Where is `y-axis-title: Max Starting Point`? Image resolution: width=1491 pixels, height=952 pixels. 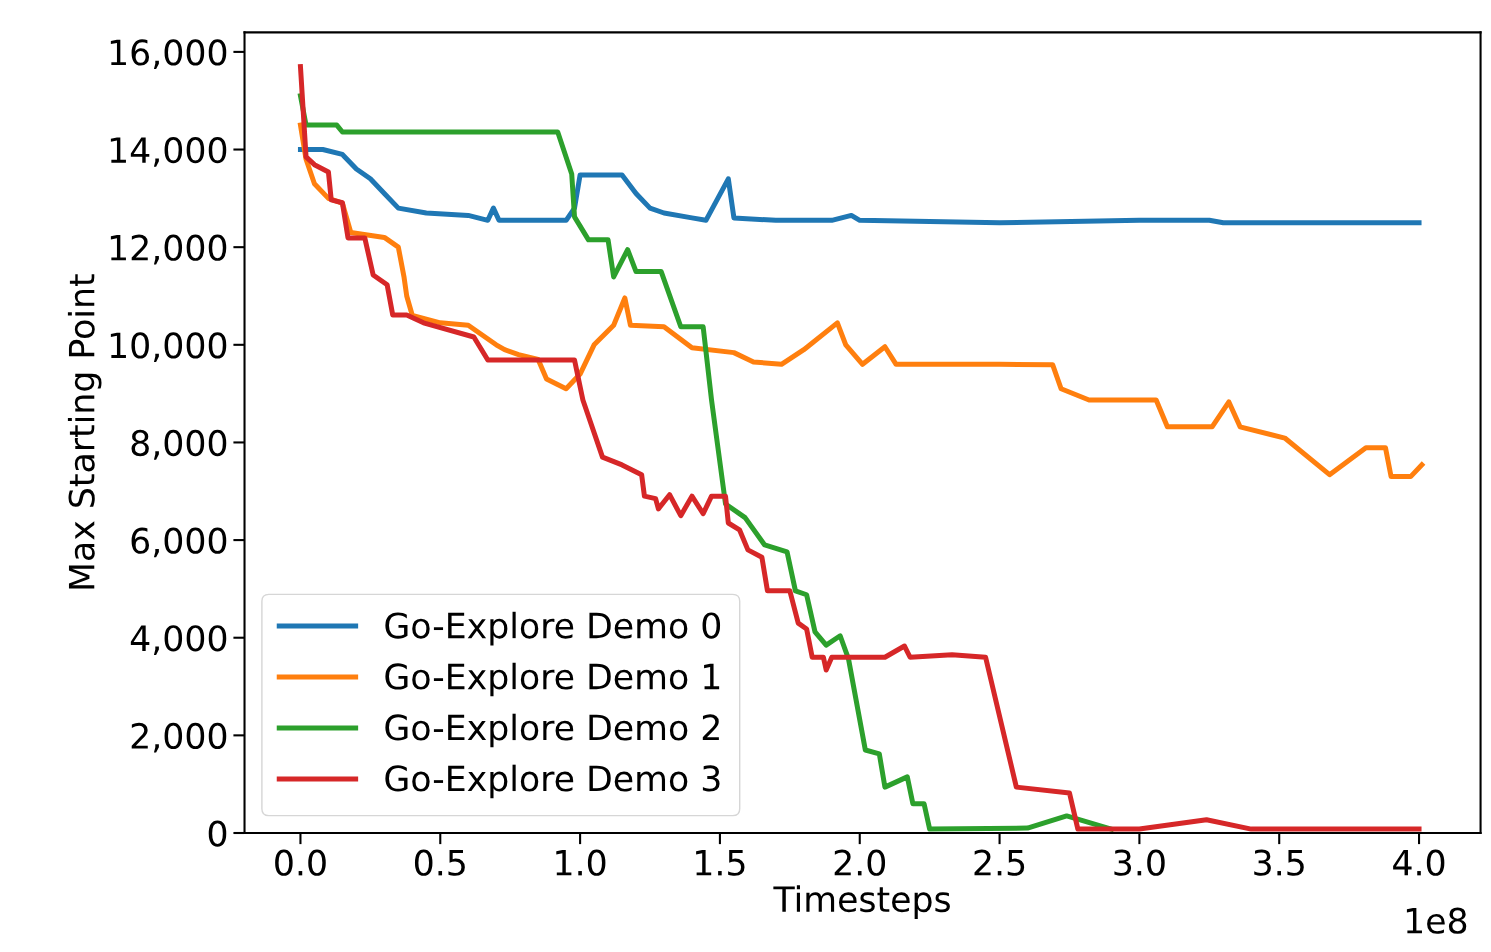 y-axis-title: Max Starting Point is located at coordinates (84, 431).